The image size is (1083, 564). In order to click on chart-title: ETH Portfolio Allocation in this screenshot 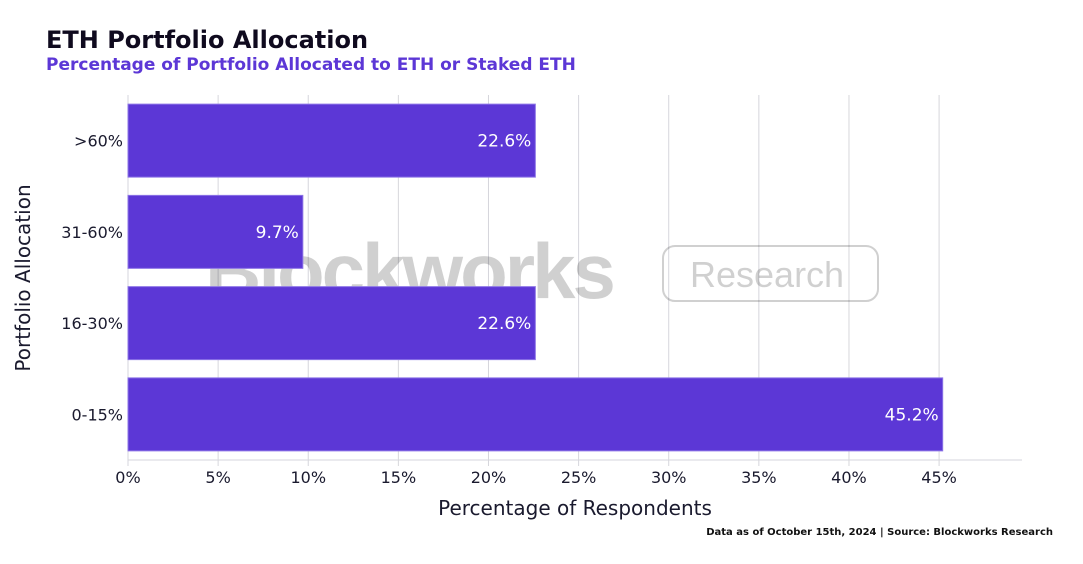, I will do `click(207, 40)`.